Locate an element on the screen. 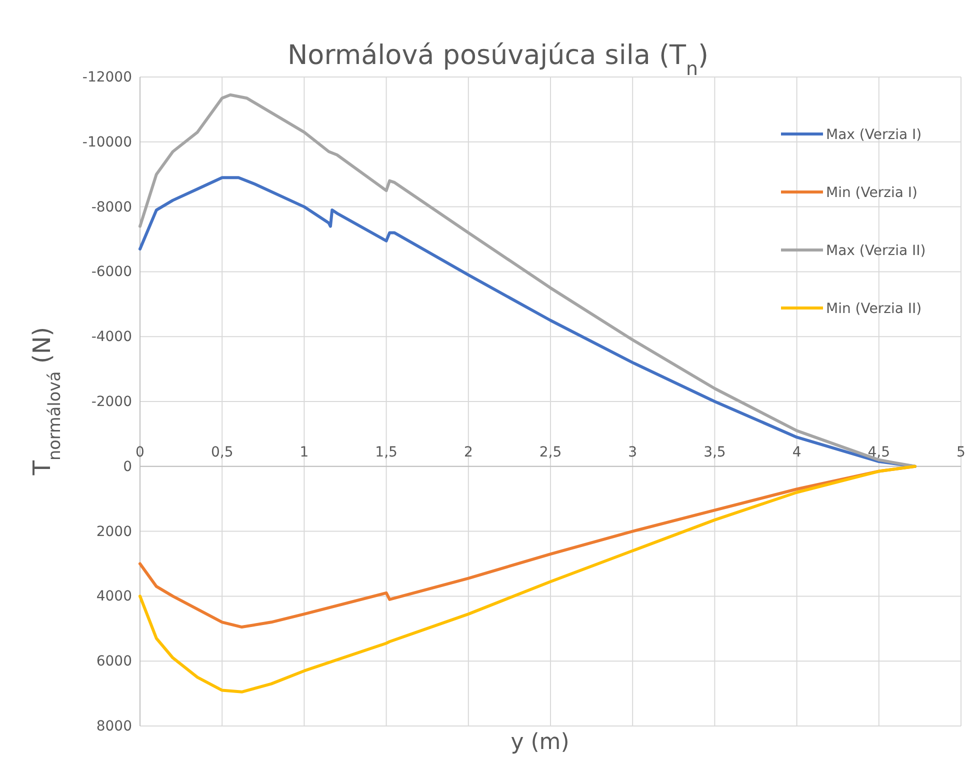  y-tick-label: 2000 is located at coordinates (114, 532).